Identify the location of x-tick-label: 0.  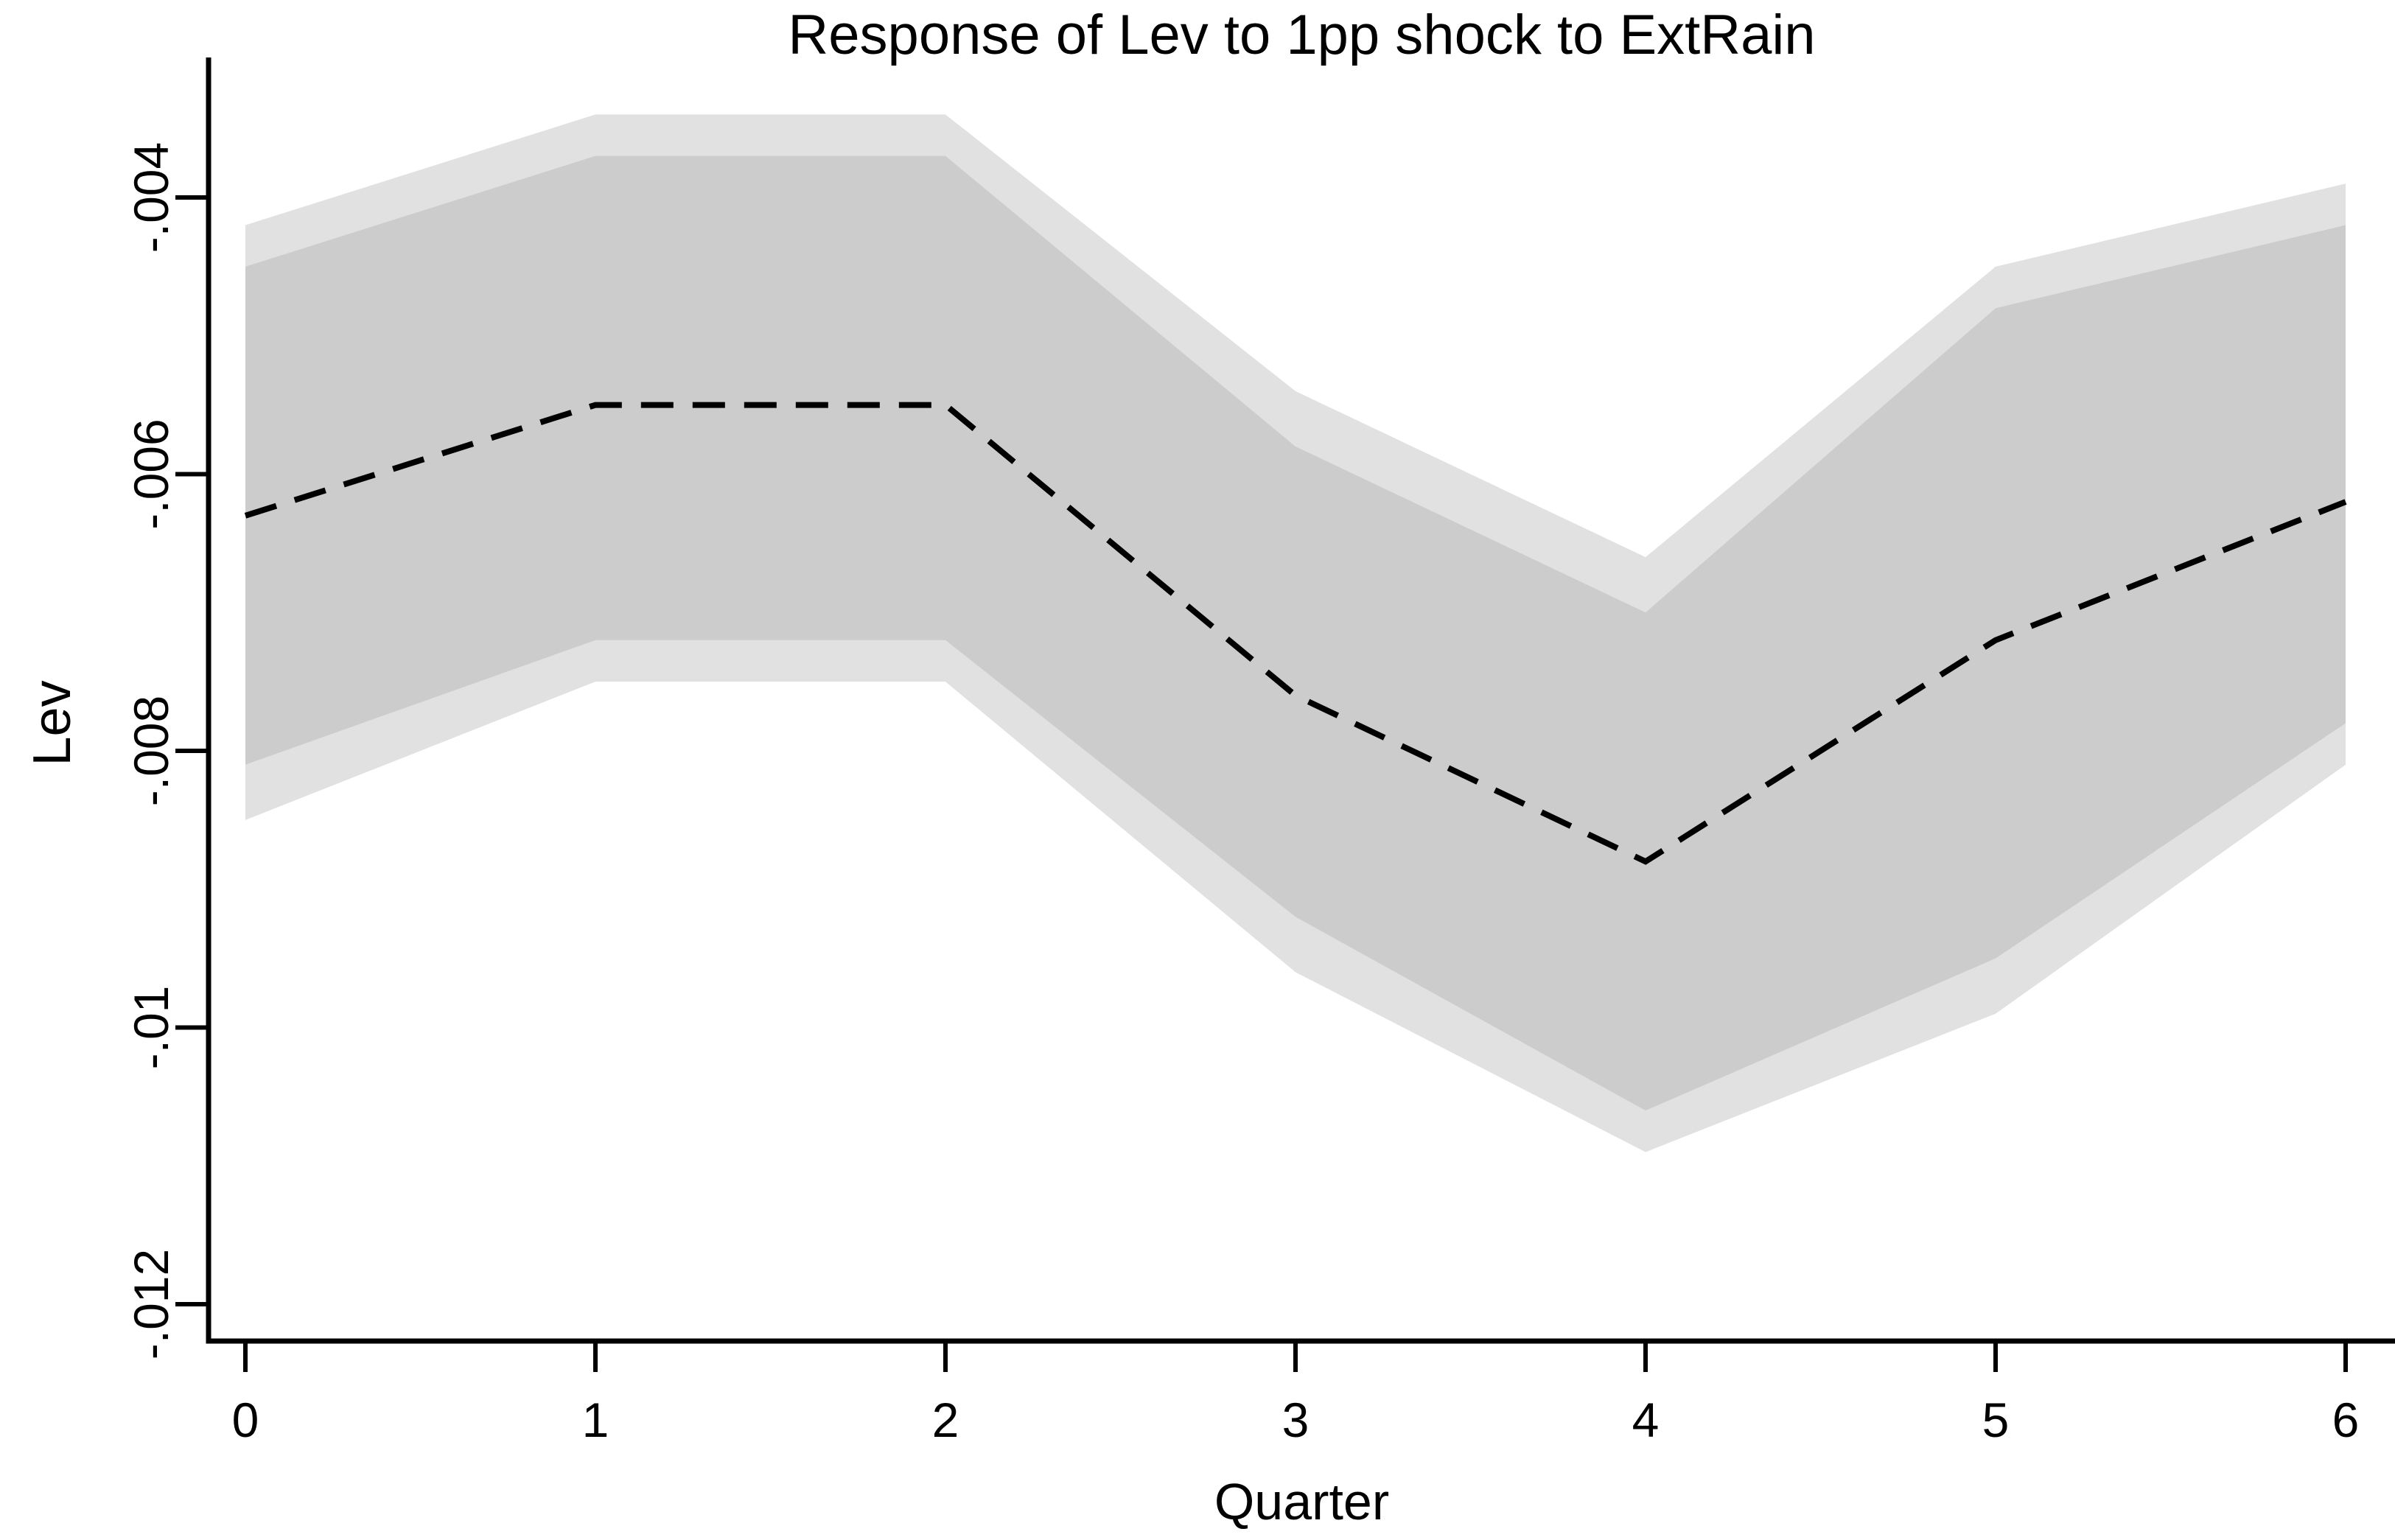
(245, 1420).